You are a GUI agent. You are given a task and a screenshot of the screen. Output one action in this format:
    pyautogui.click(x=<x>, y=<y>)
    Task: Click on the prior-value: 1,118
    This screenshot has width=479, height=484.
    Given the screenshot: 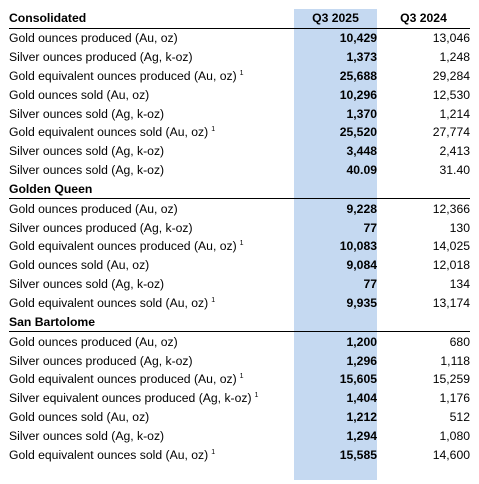 What is the action you would take?
    pyautogui.click(x=455, y=360)
    